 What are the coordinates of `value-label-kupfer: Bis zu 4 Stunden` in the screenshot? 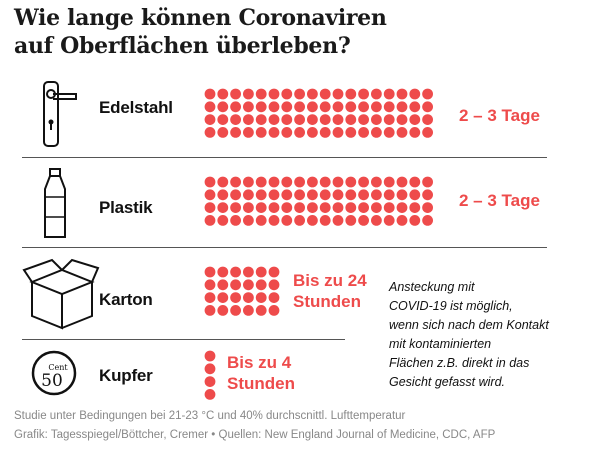 It's located at (261, 373).